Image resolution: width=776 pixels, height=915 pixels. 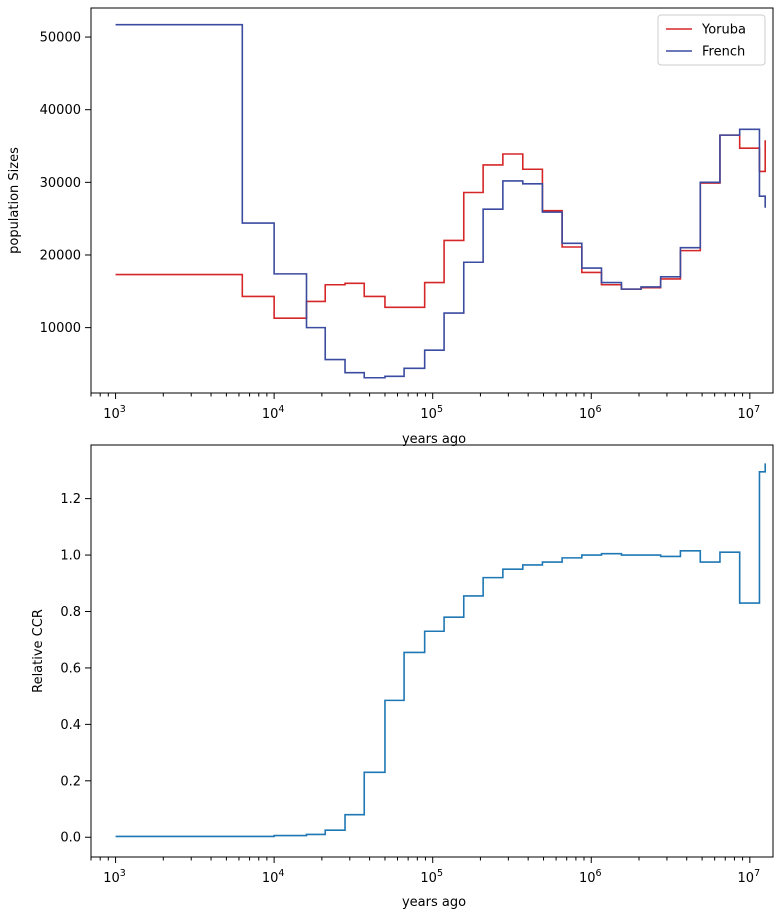 I want to click on y-tick-label: 1.0, so click(x=70, y=556).